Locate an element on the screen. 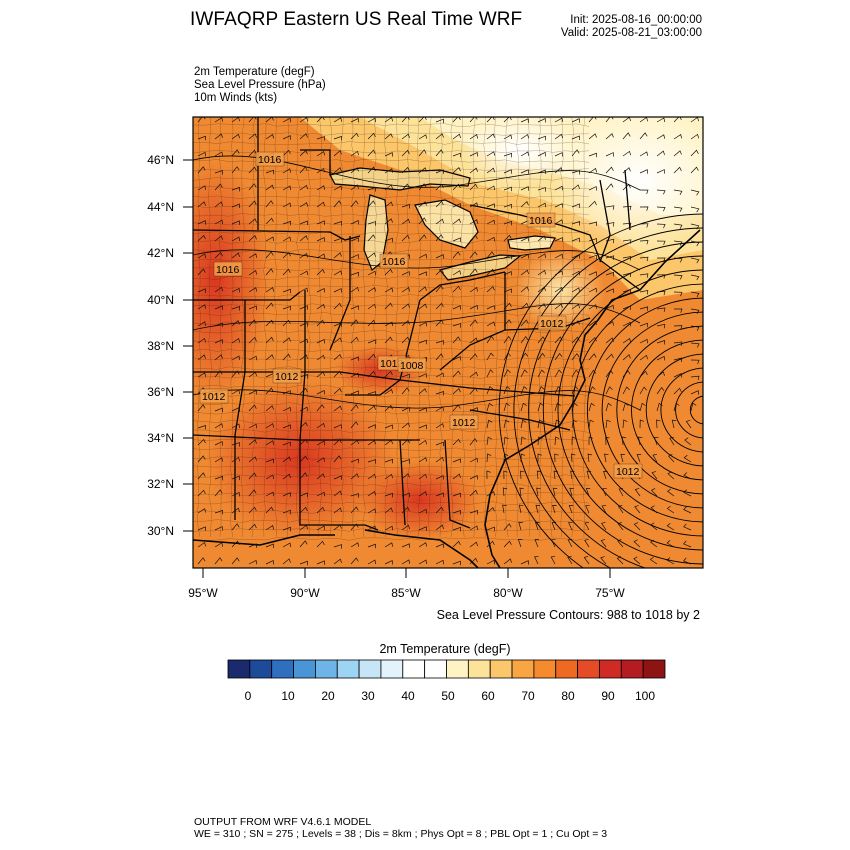  lat-label-46: 46°N is located at coordinates (160, 160).